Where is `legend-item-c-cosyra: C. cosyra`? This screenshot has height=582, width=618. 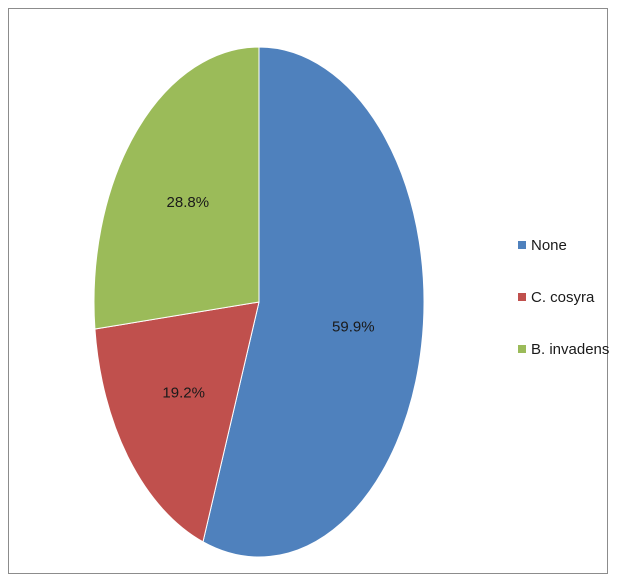
legend-item-c-cosyra: C. cosyra is located at coordinates (563, 297).